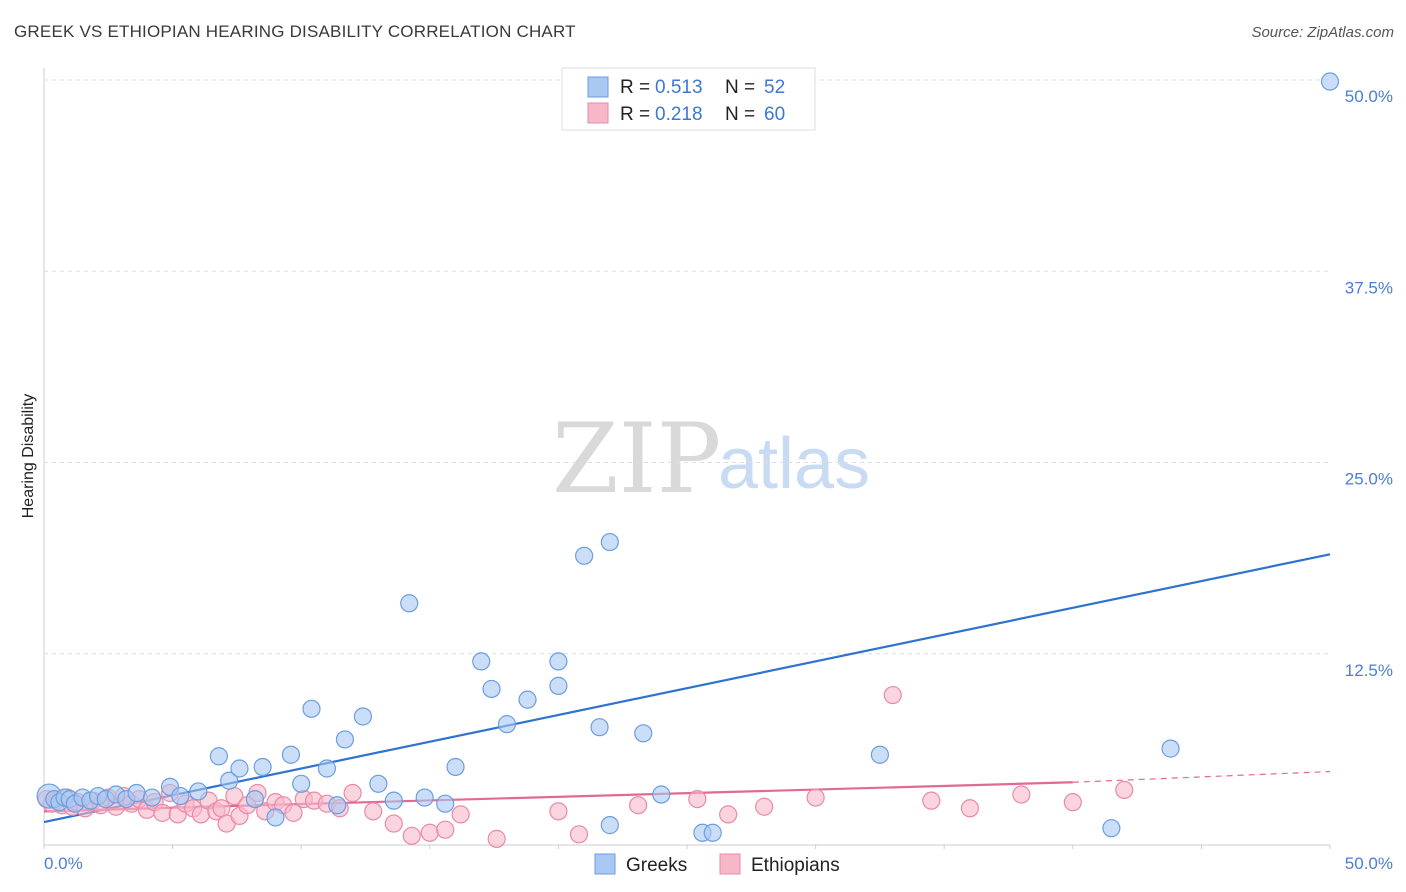  Describe the element at coordinates (635, 87) in the screenshot. I see `legend-greeks-r-label: R =` at that location.